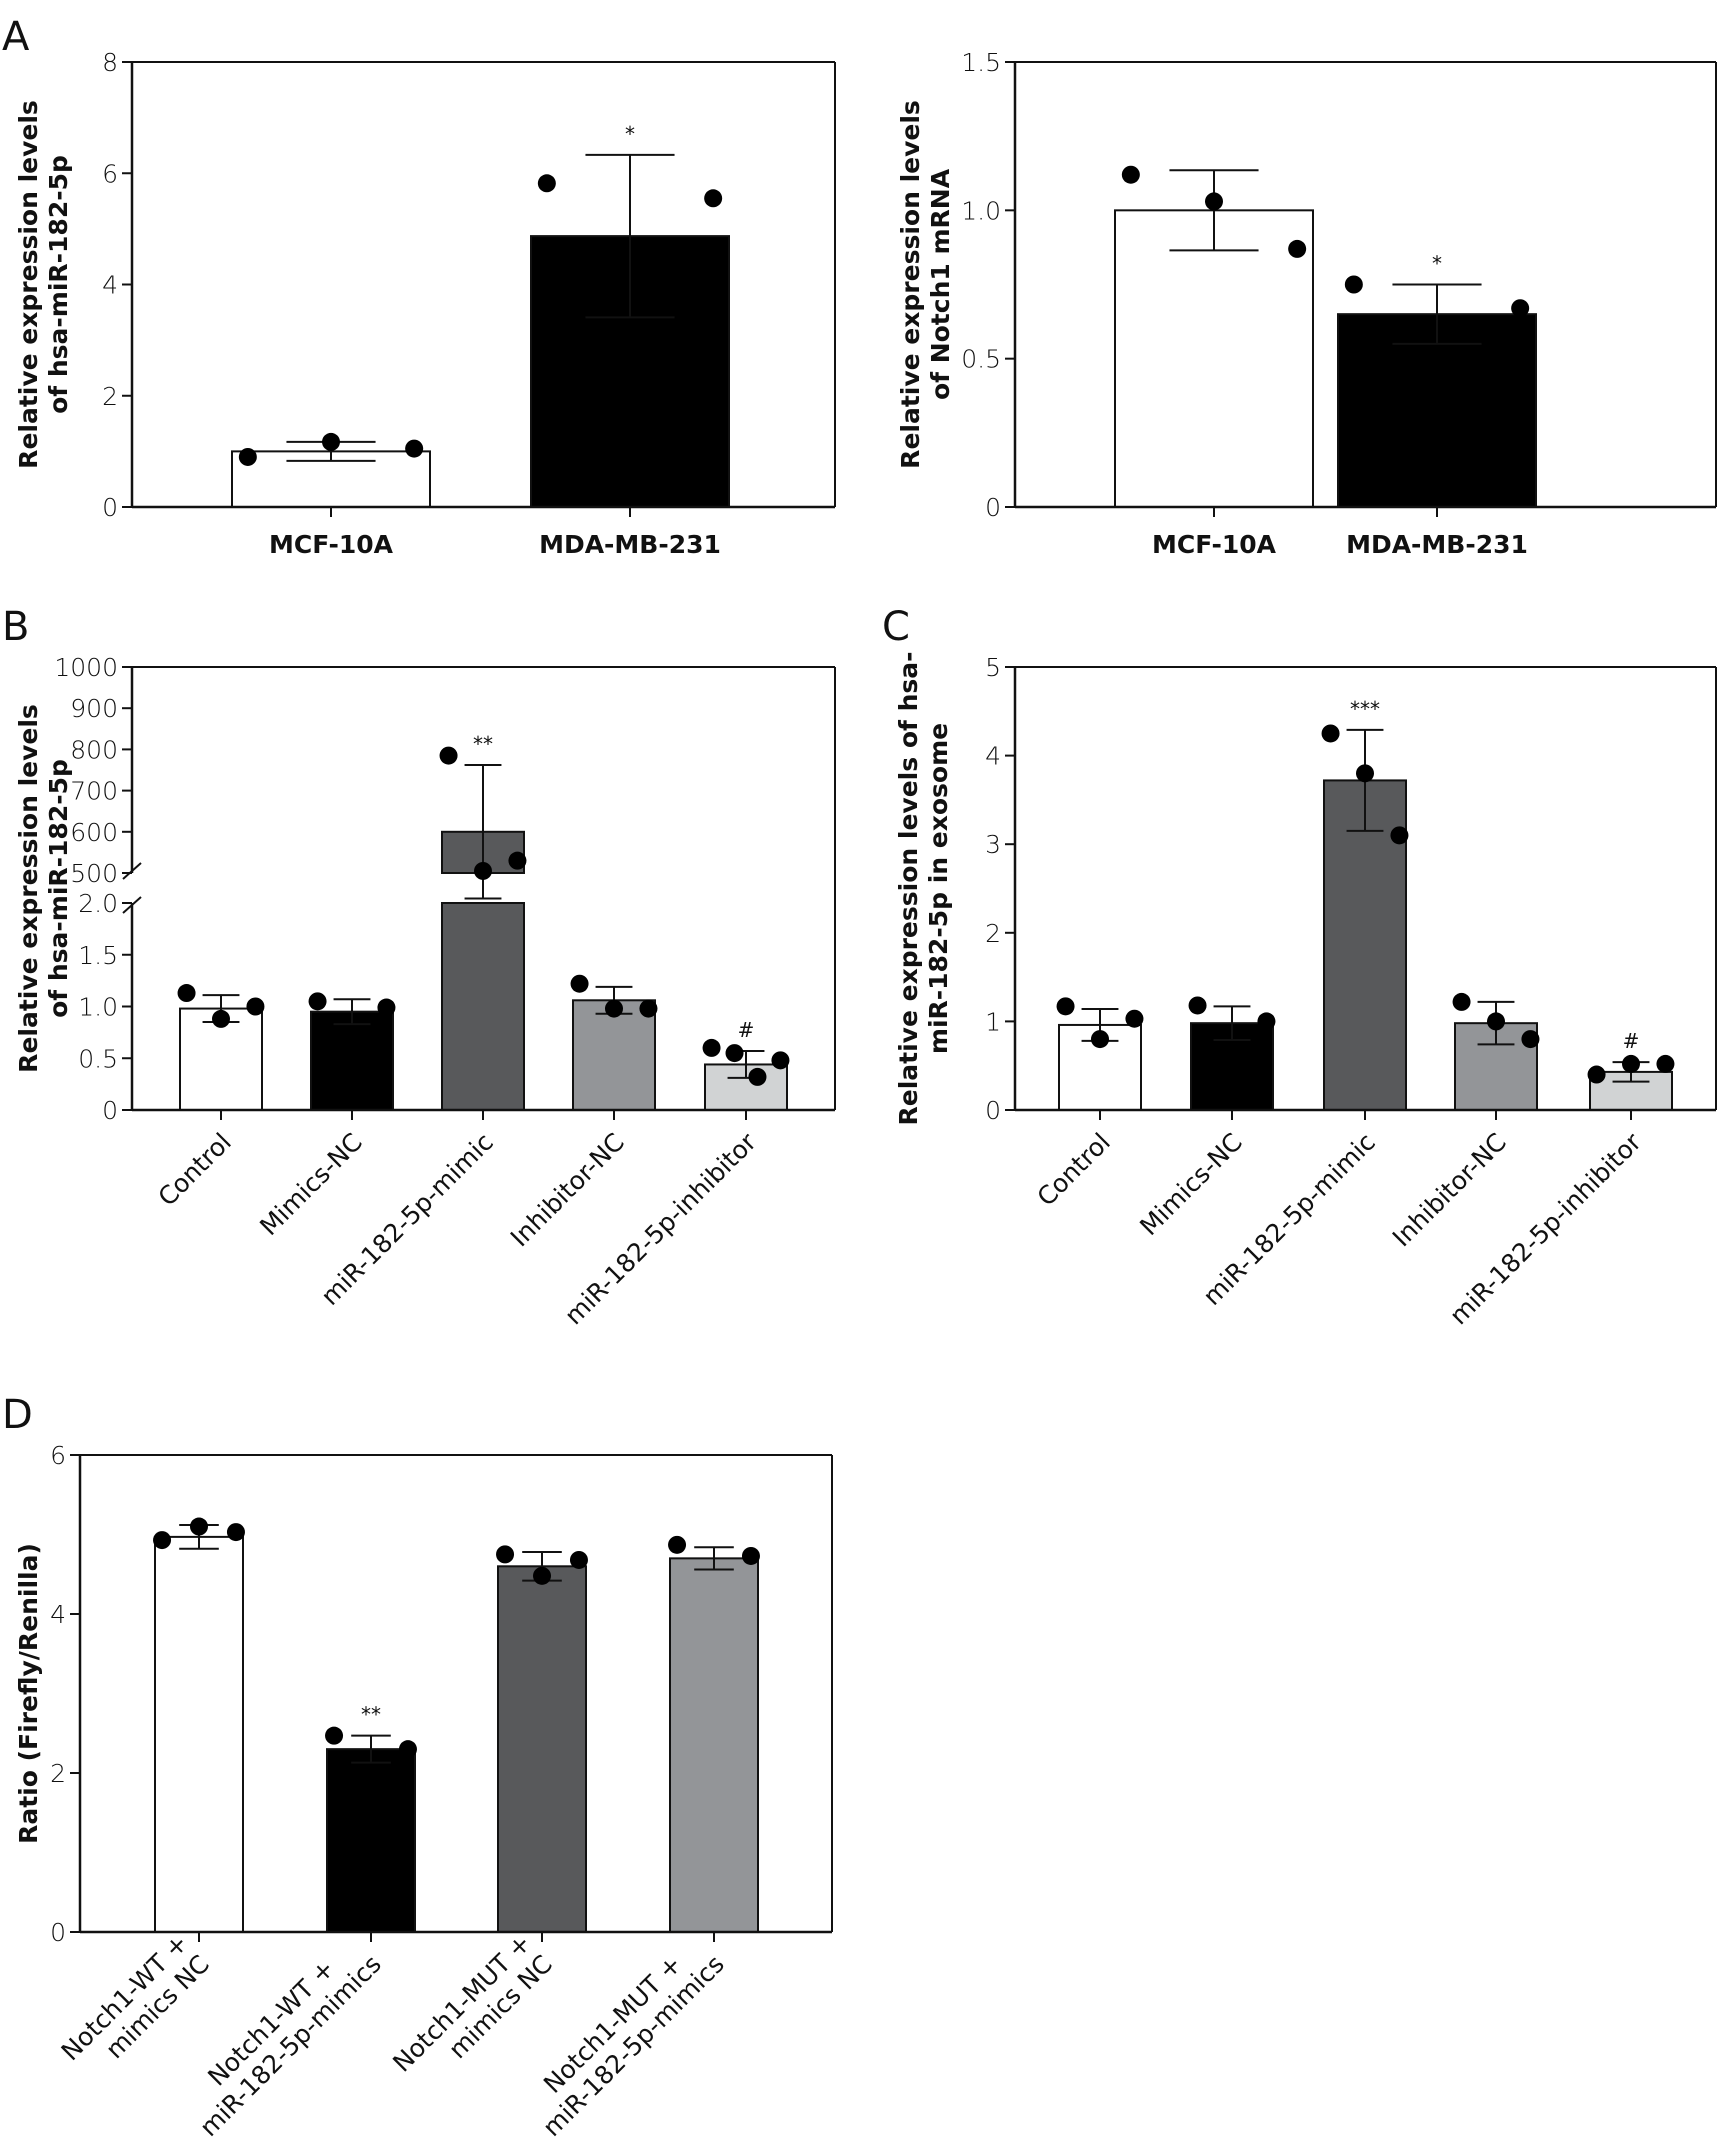 The height and width of the screenshot is (2156, 1719). What do you see at coordinates (1073, 1169) in the screenshot?
I see `x-category-label: Control` at bounding box center [1073, 1169].